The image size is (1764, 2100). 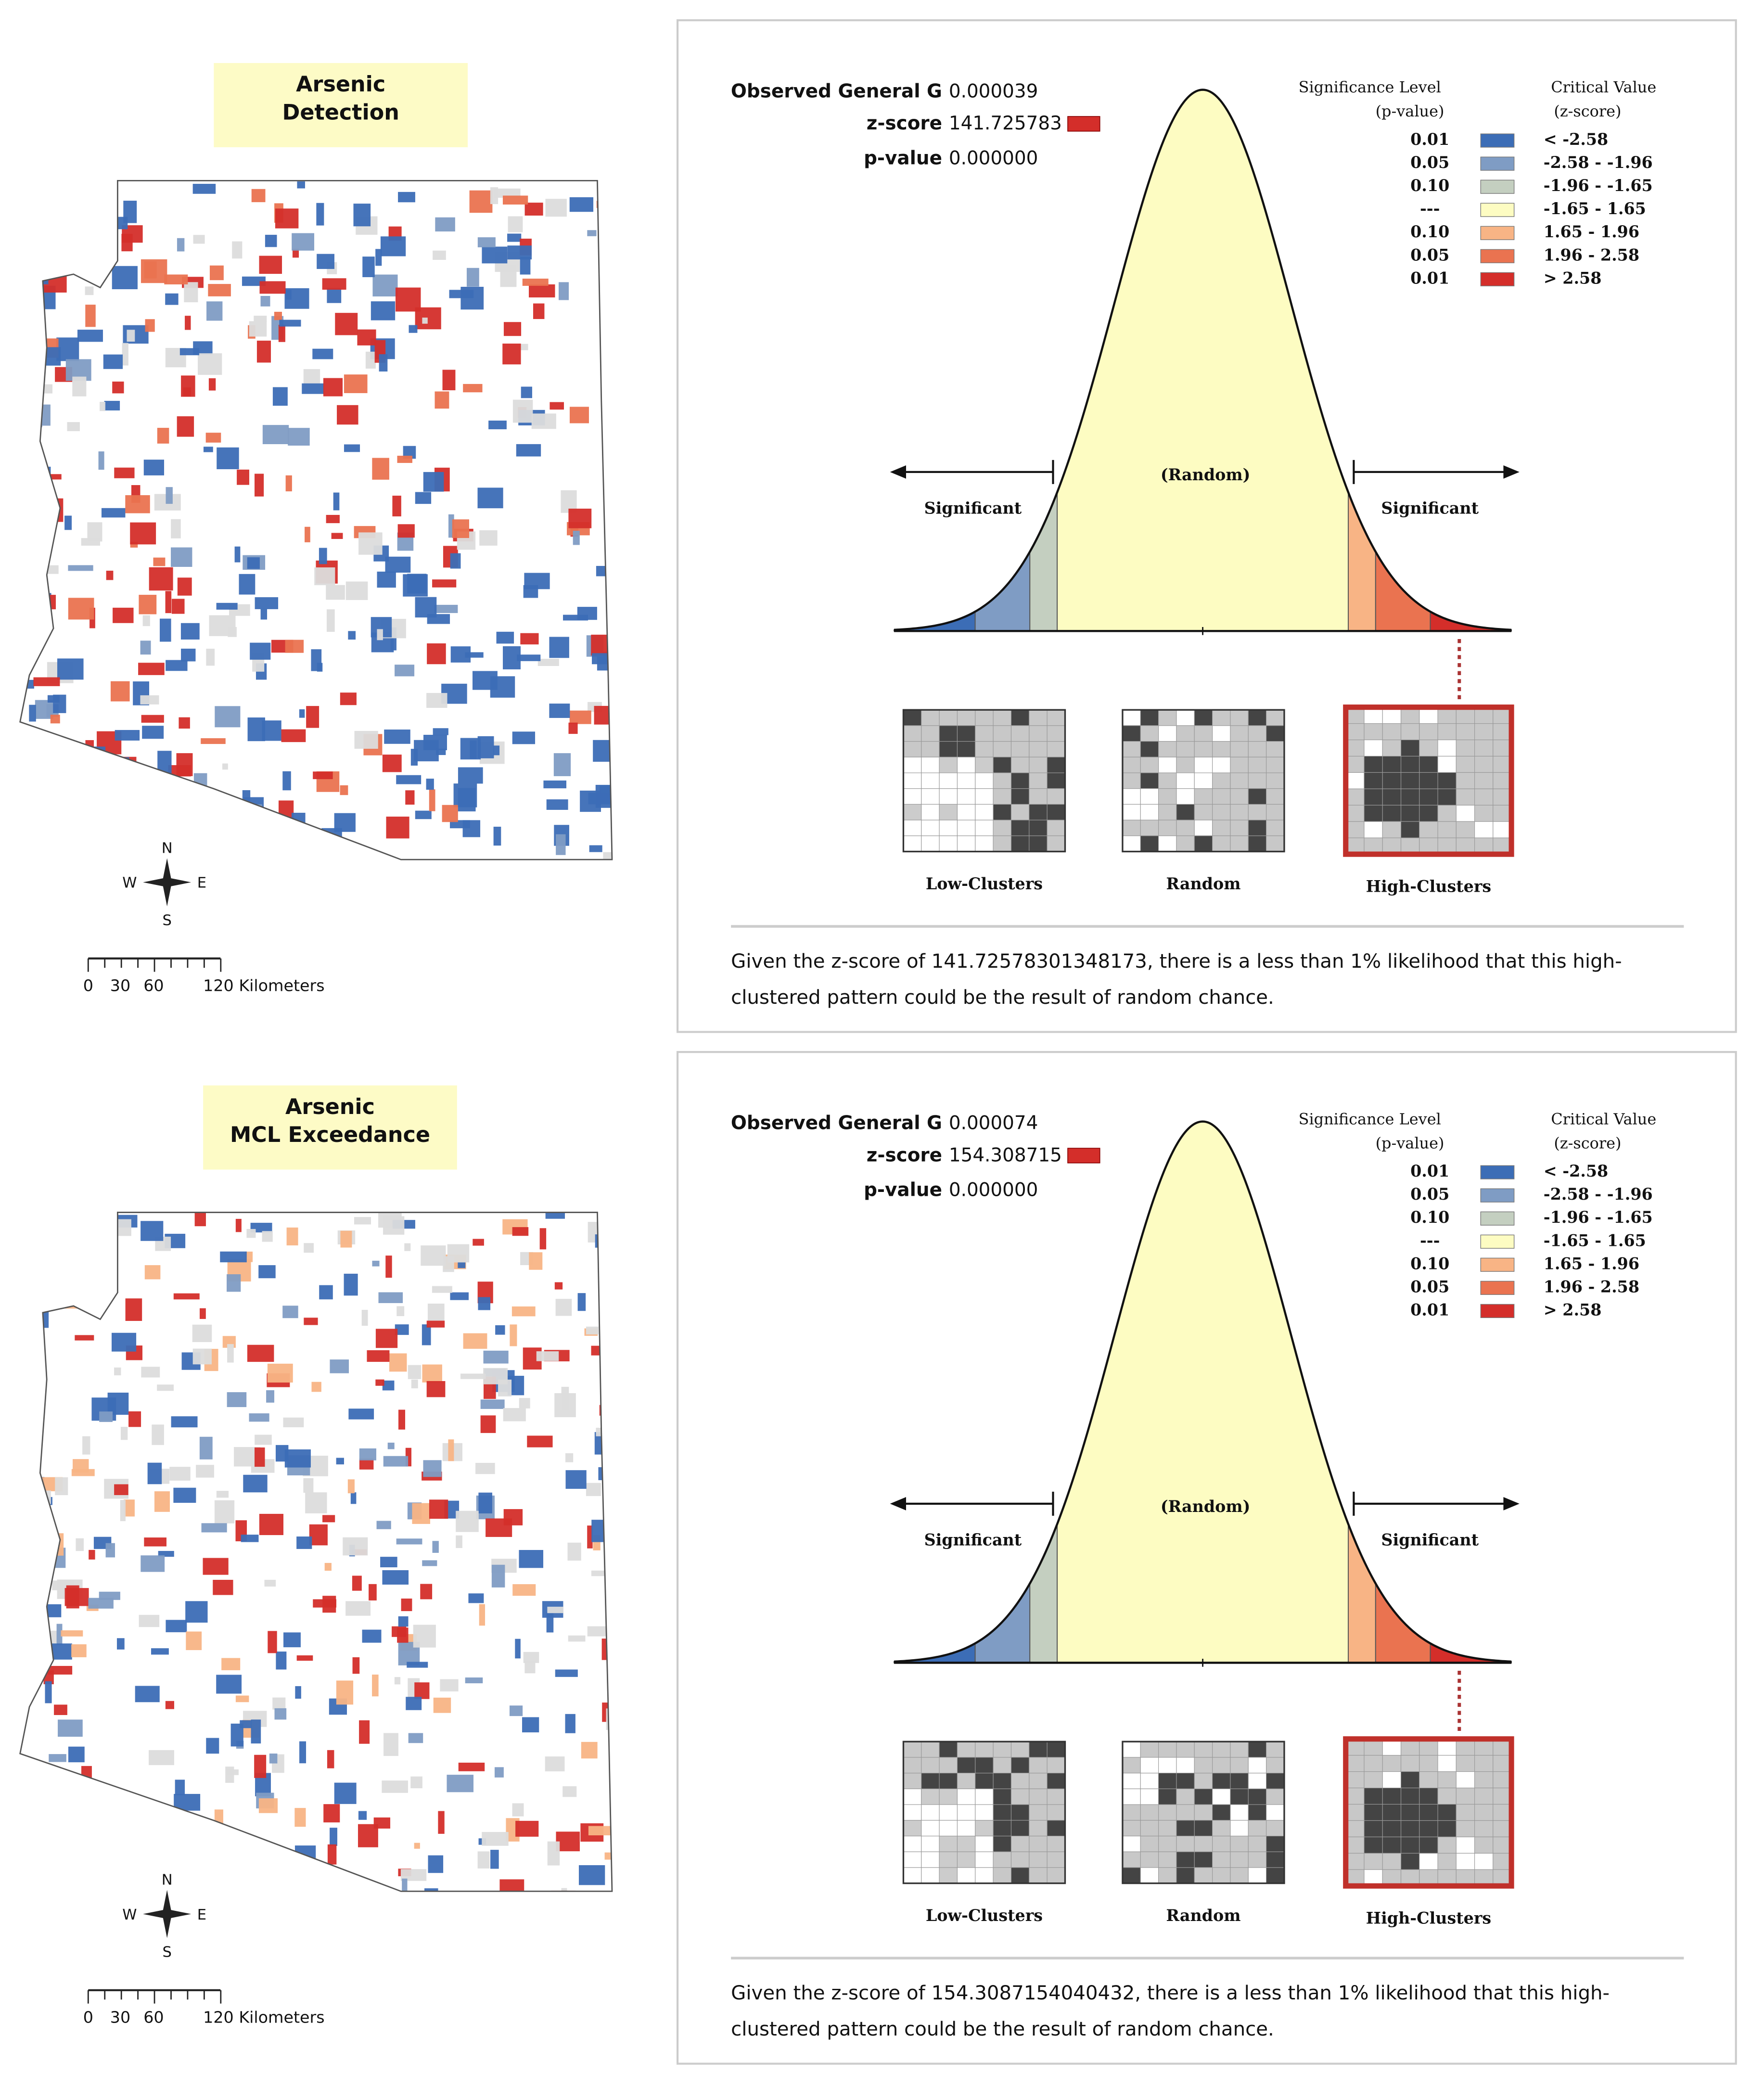 What do you see at coordinates (1410, 111) in the screenshot?
I see `legend-header: (p-value)` at bounding box center [1410, 111].